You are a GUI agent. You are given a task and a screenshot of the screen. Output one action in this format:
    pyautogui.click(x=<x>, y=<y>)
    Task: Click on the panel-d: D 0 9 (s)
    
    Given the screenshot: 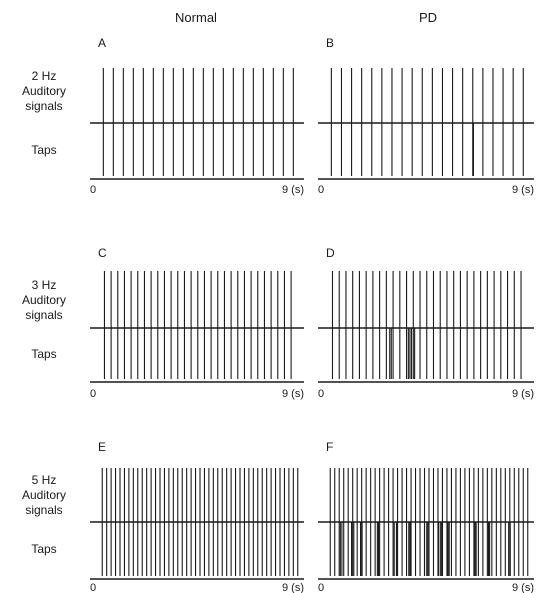 What is the action you would take?
    pyautogui.click(x=426, y=323)
    